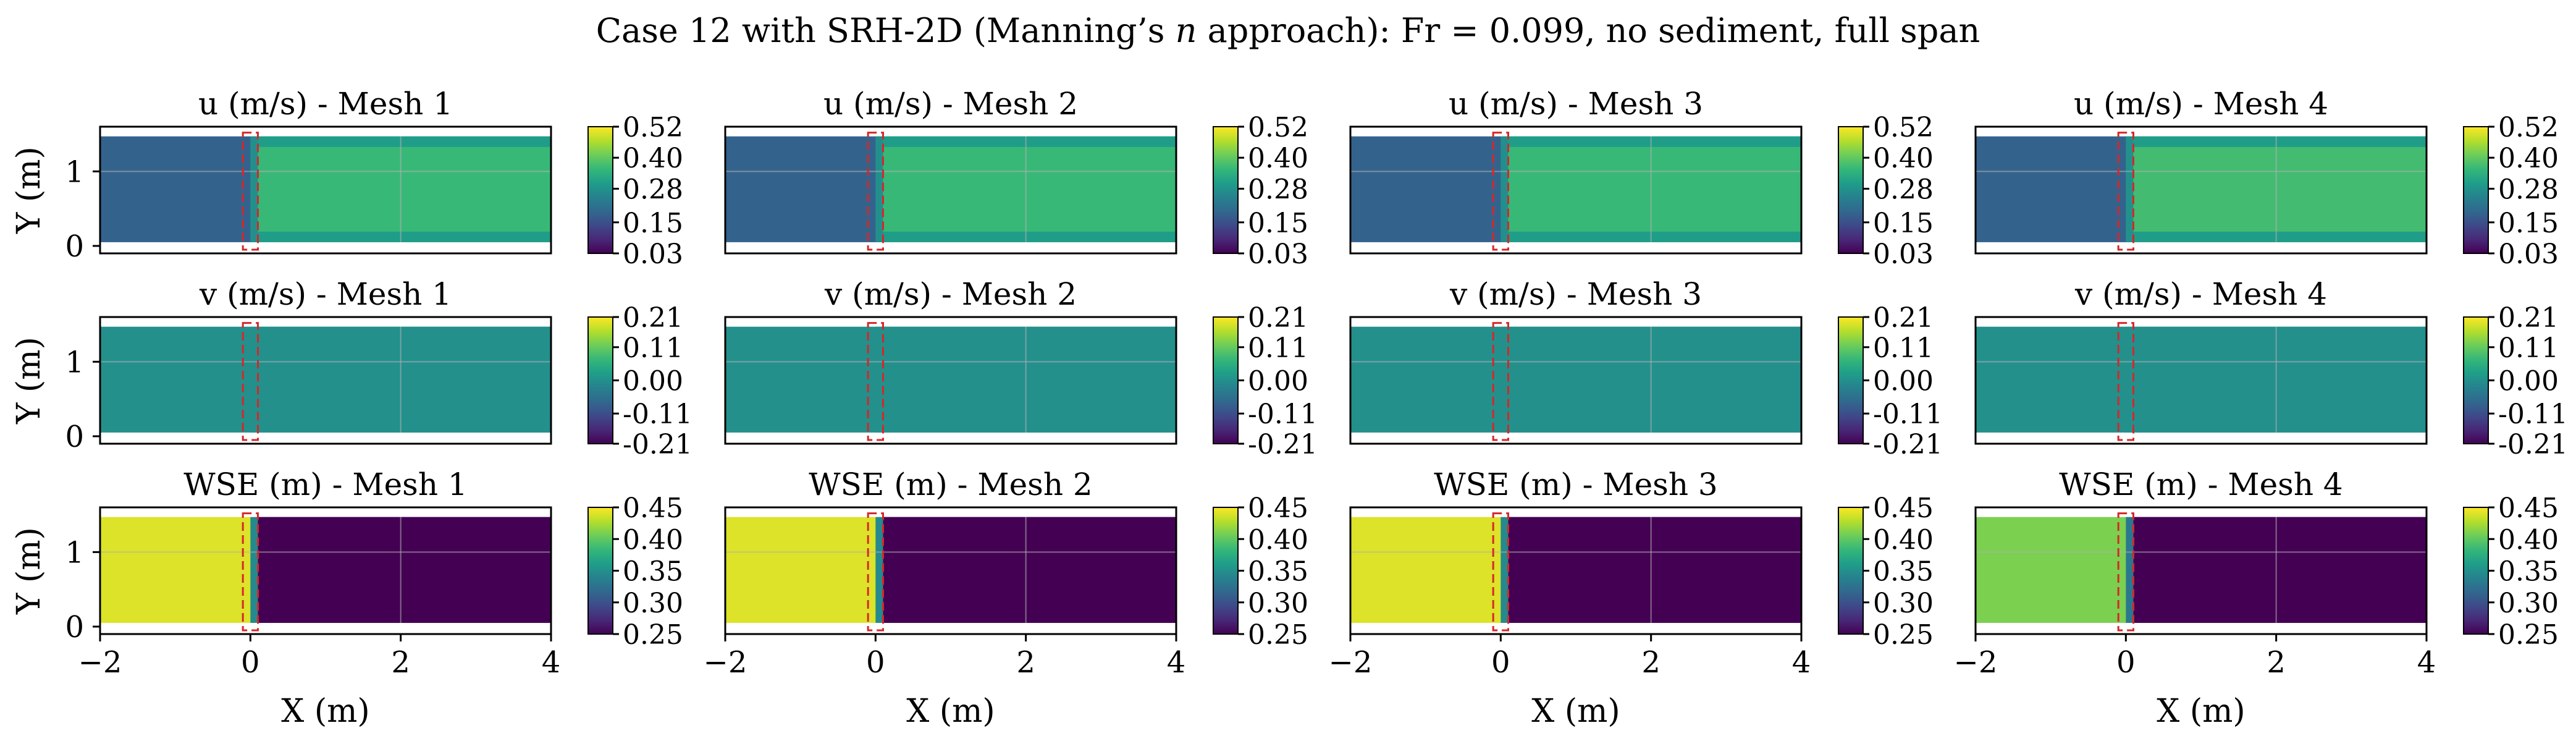 This screenshot has height=749, width=2576. What do you see at coordinates (951, 484) in the screenshot?
I see `panel-title: WSE (m) - Mesh 2` at bounding box center [951, 484].